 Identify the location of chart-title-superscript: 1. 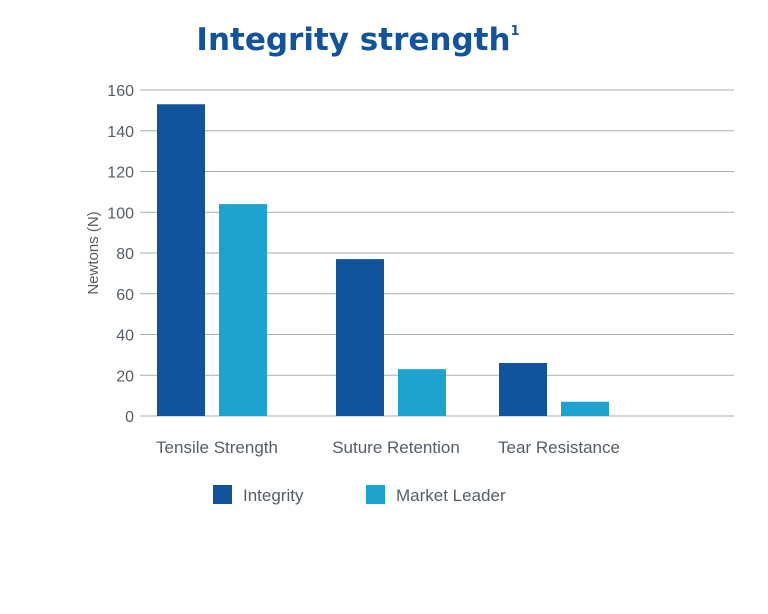
(515, 31).